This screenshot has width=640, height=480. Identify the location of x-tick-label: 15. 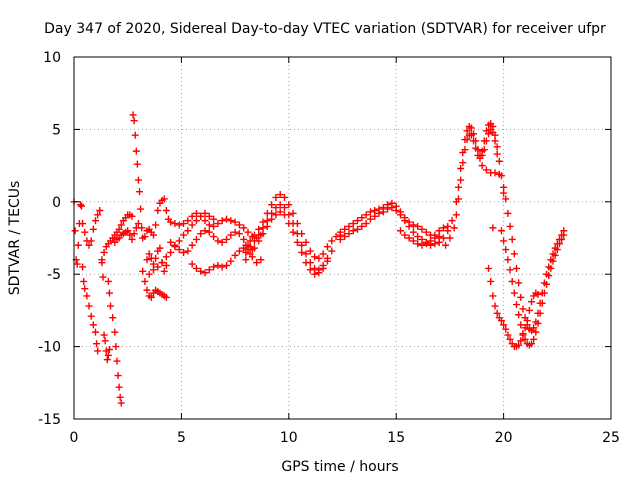
(396, 438).